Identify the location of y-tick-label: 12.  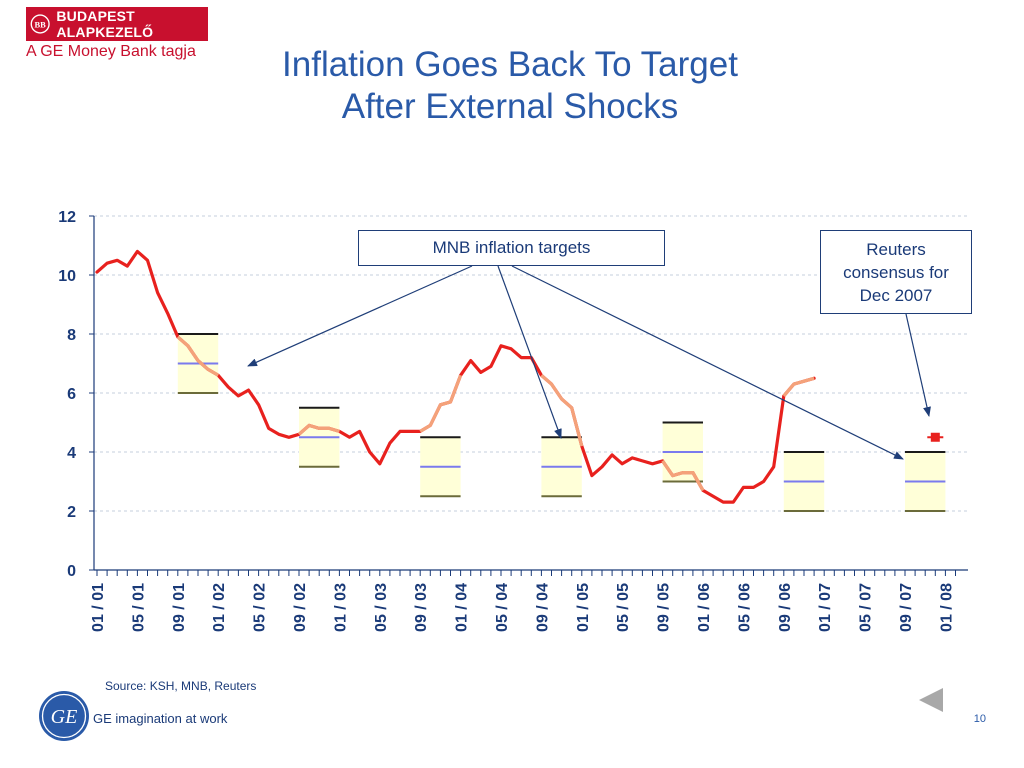
(67, 217).